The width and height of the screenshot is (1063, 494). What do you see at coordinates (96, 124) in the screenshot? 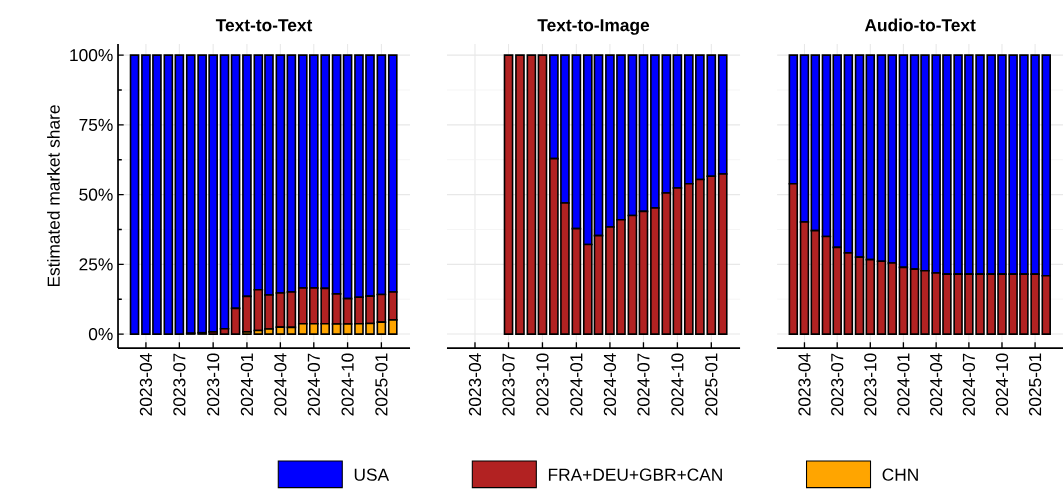
I see `y-tick-label: 75%` at bounding box center [96, 124].